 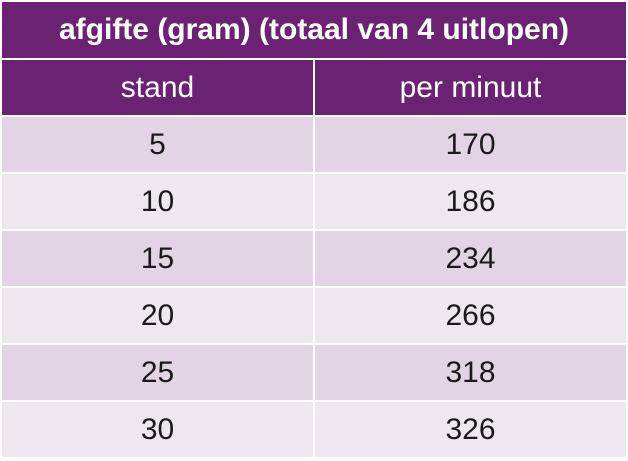 What do you see at coordinates (157, 372) in the screenshot?
I see `table-cell: 25` at bounding box center [157, 372].